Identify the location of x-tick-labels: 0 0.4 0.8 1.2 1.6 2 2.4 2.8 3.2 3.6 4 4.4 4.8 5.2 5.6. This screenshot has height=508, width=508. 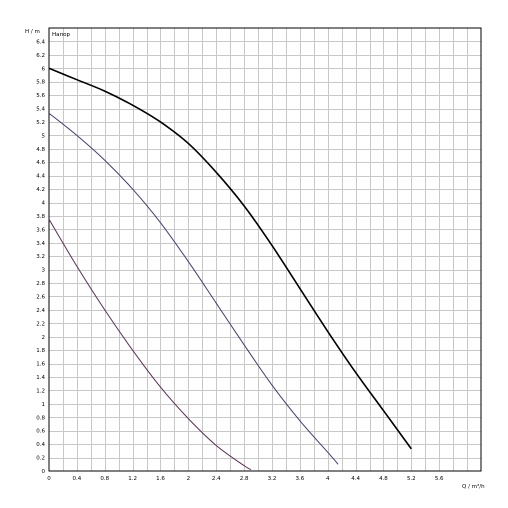
(245, 479).